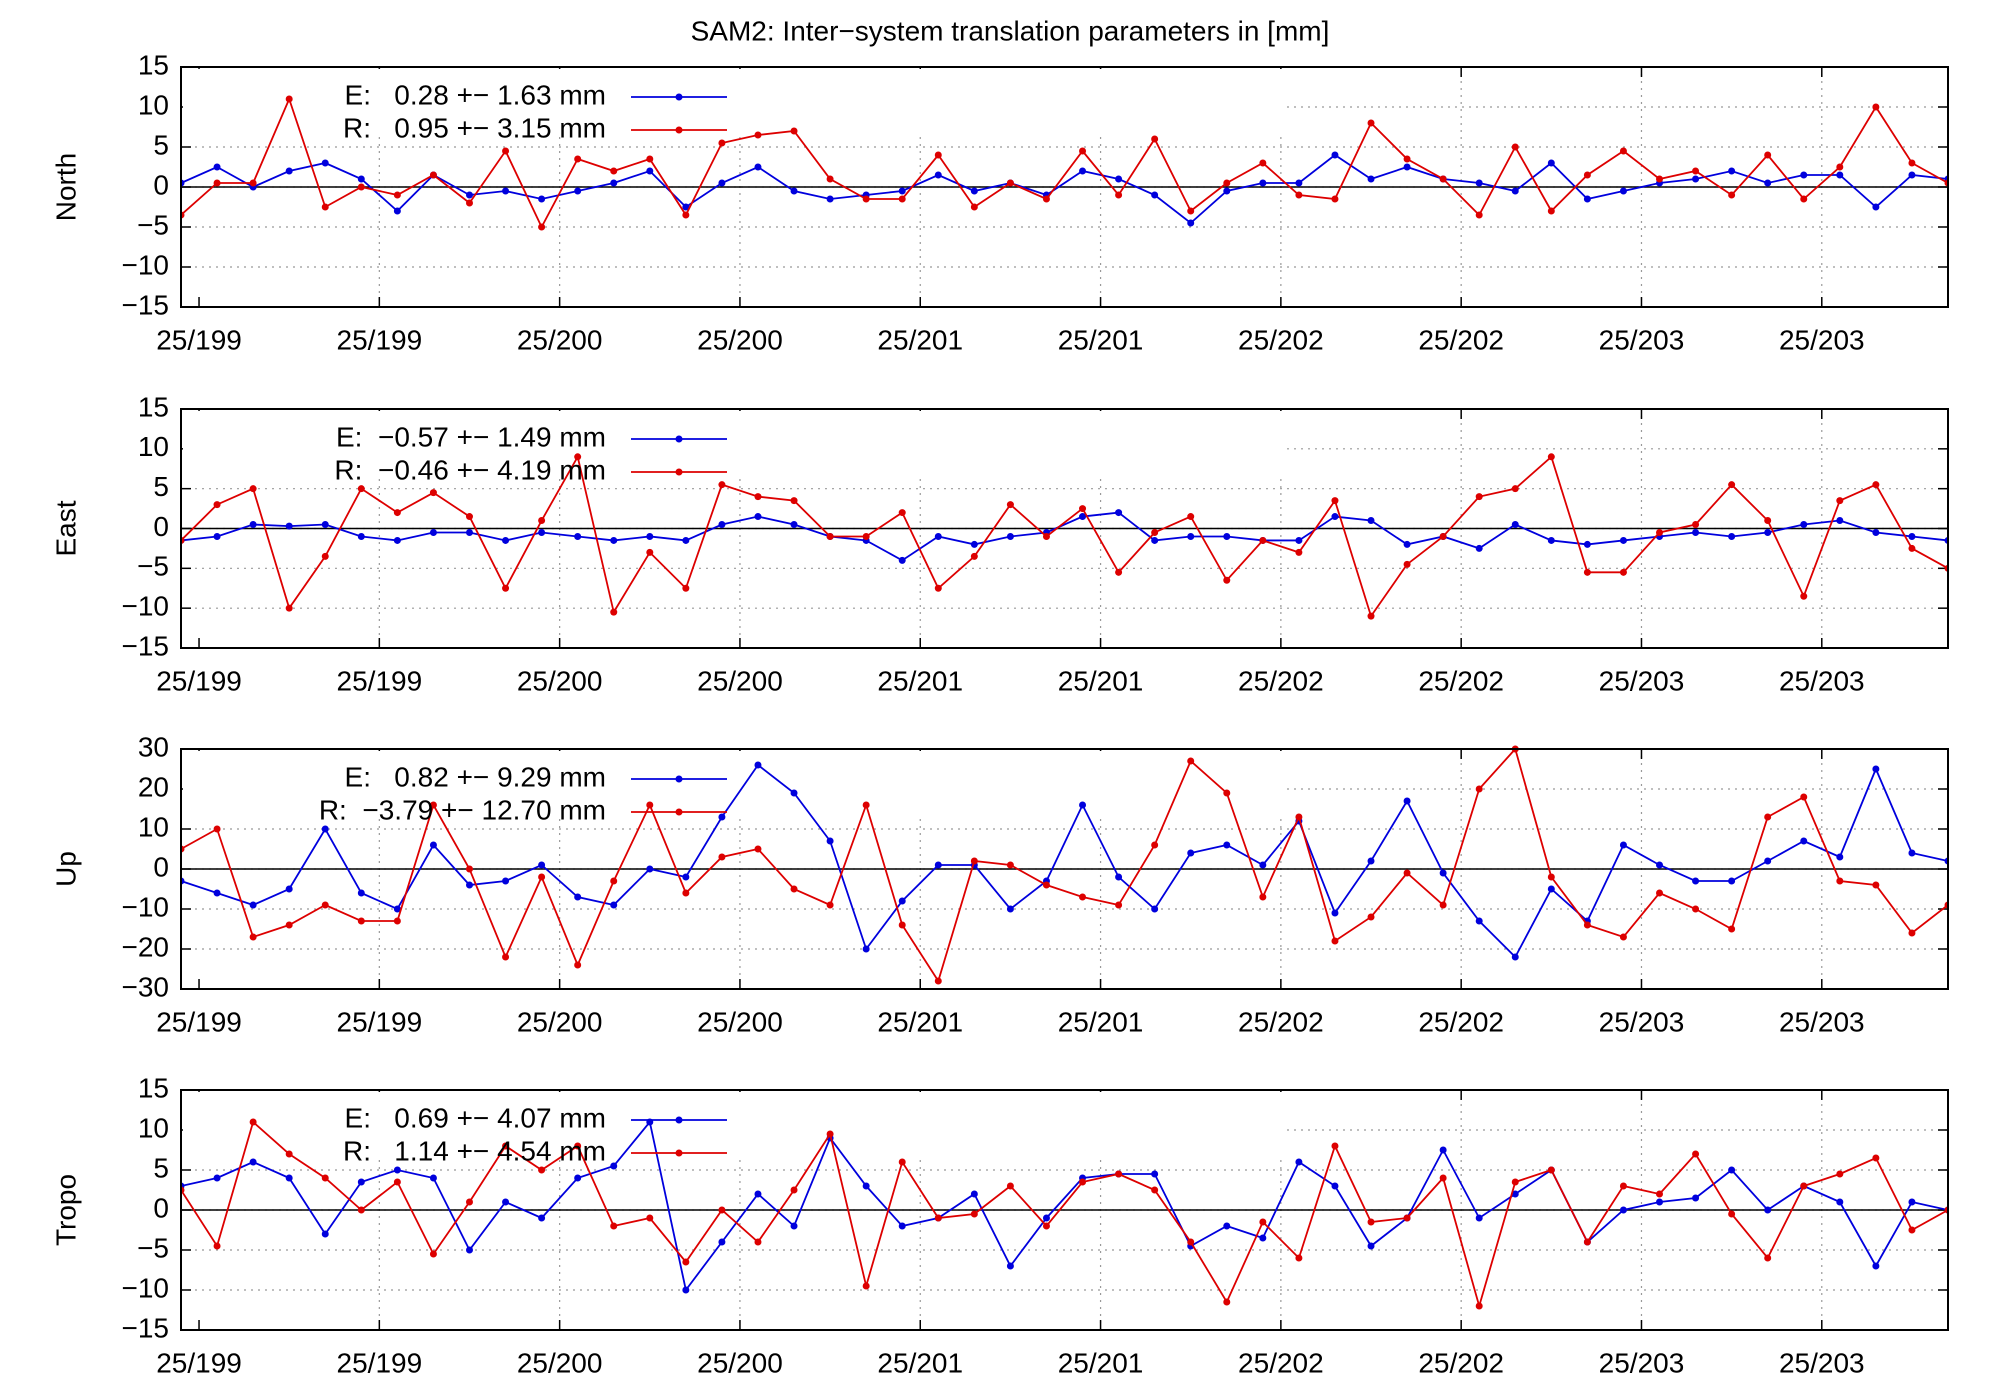  What do you see at coordinates (1064, 163) in the screenshot?
I see `series-layer` at bounding box center [1064, 163].